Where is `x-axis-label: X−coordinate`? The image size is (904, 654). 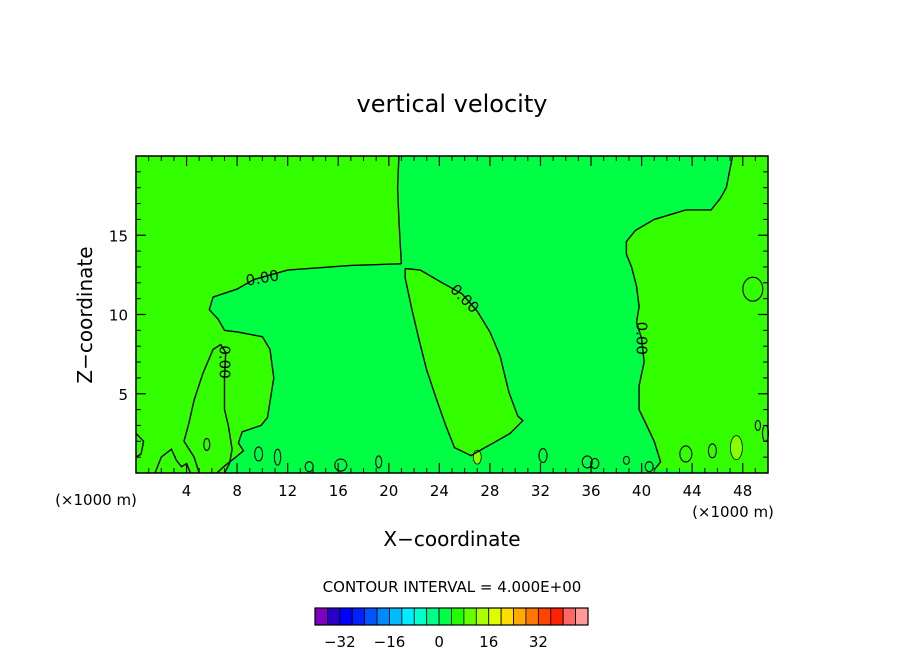 x-axis-label: X−coordinate is located at coordinates (451, 539).